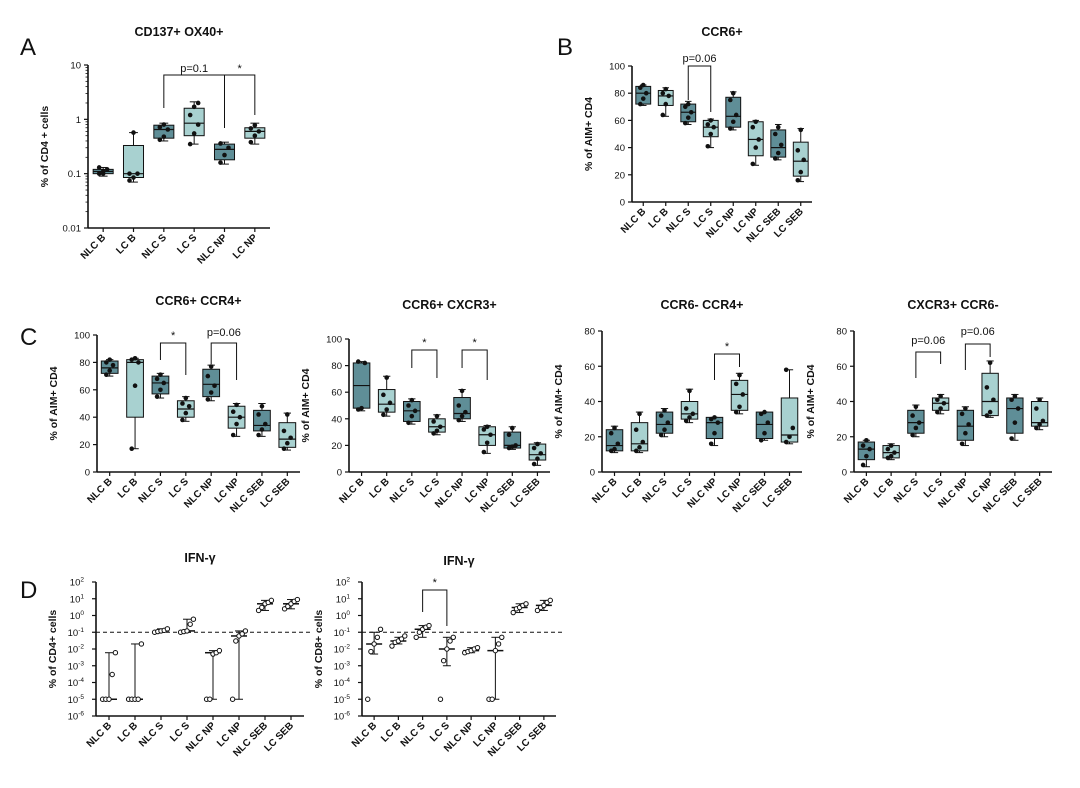 This screenshot has height=788, width=1080. What do you see at coordinates (589, 367) in the screenshot?
I see `chart-c3-y-tick-label: 60` at bounding box center [589, 367].